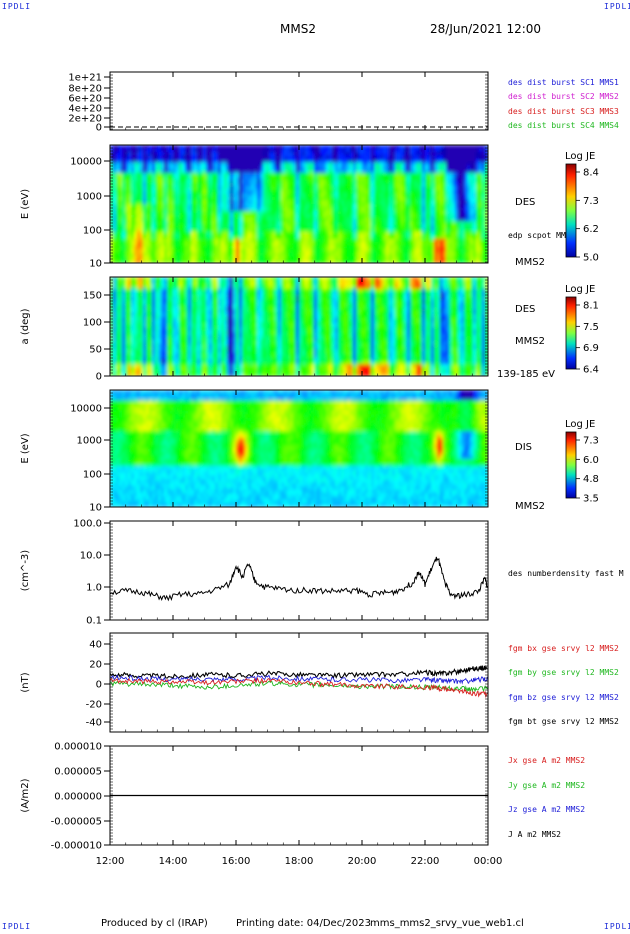 The image size is (630, 934). What do you see at coordinates (86, 162) in the screenshot?
I see `des_energy-ytick-label: 10000` at bounding box center [86, 162].